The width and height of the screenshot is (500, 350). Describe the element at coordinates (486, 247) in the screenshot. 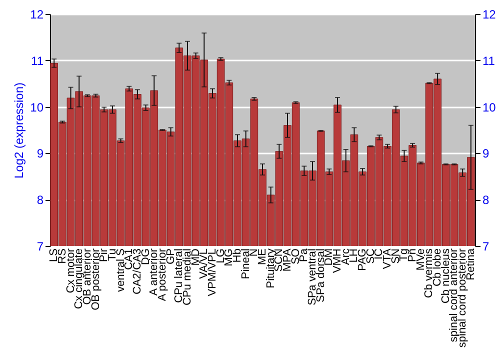

I see `y2-tick-label: 7` at that location.